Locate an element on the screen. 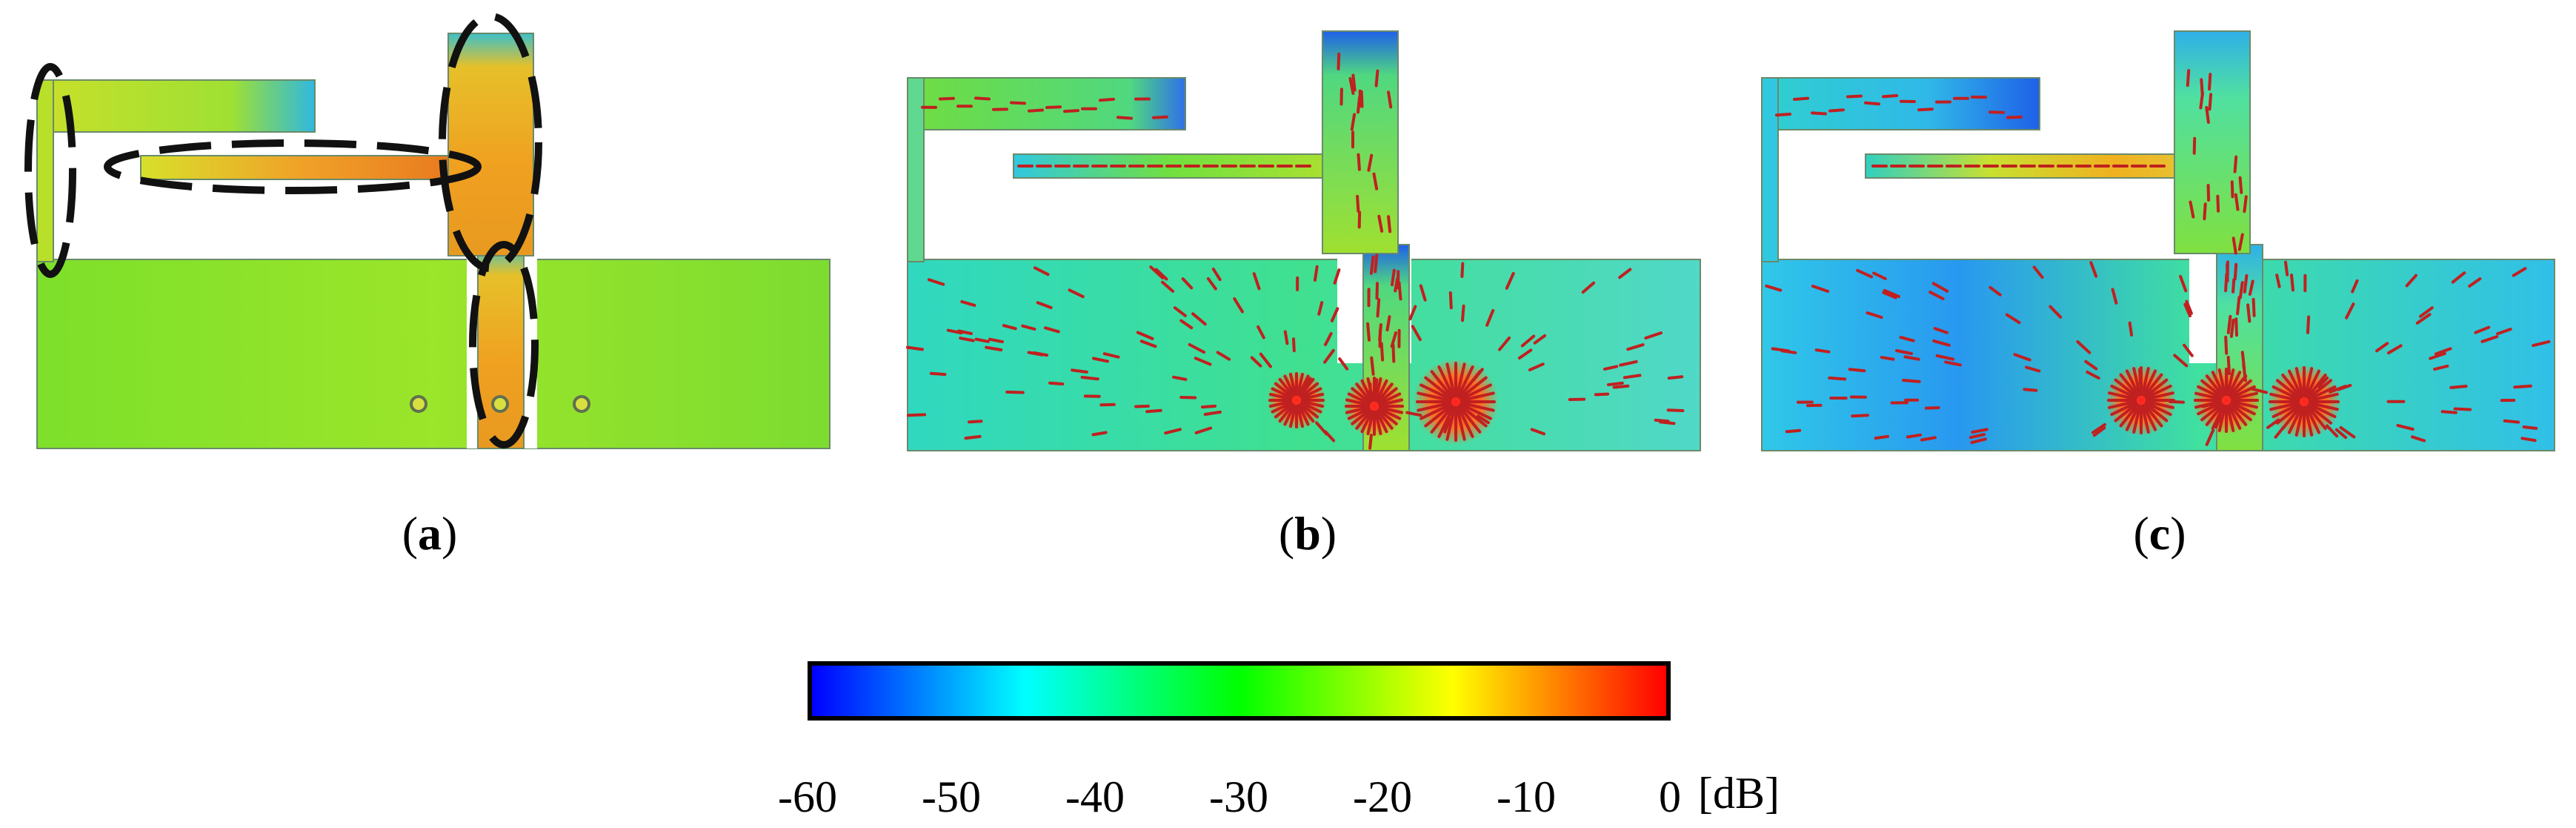 This screenshot has width=2576, height=828. panel-a-left-vertical is located at coordinates (45, 170).